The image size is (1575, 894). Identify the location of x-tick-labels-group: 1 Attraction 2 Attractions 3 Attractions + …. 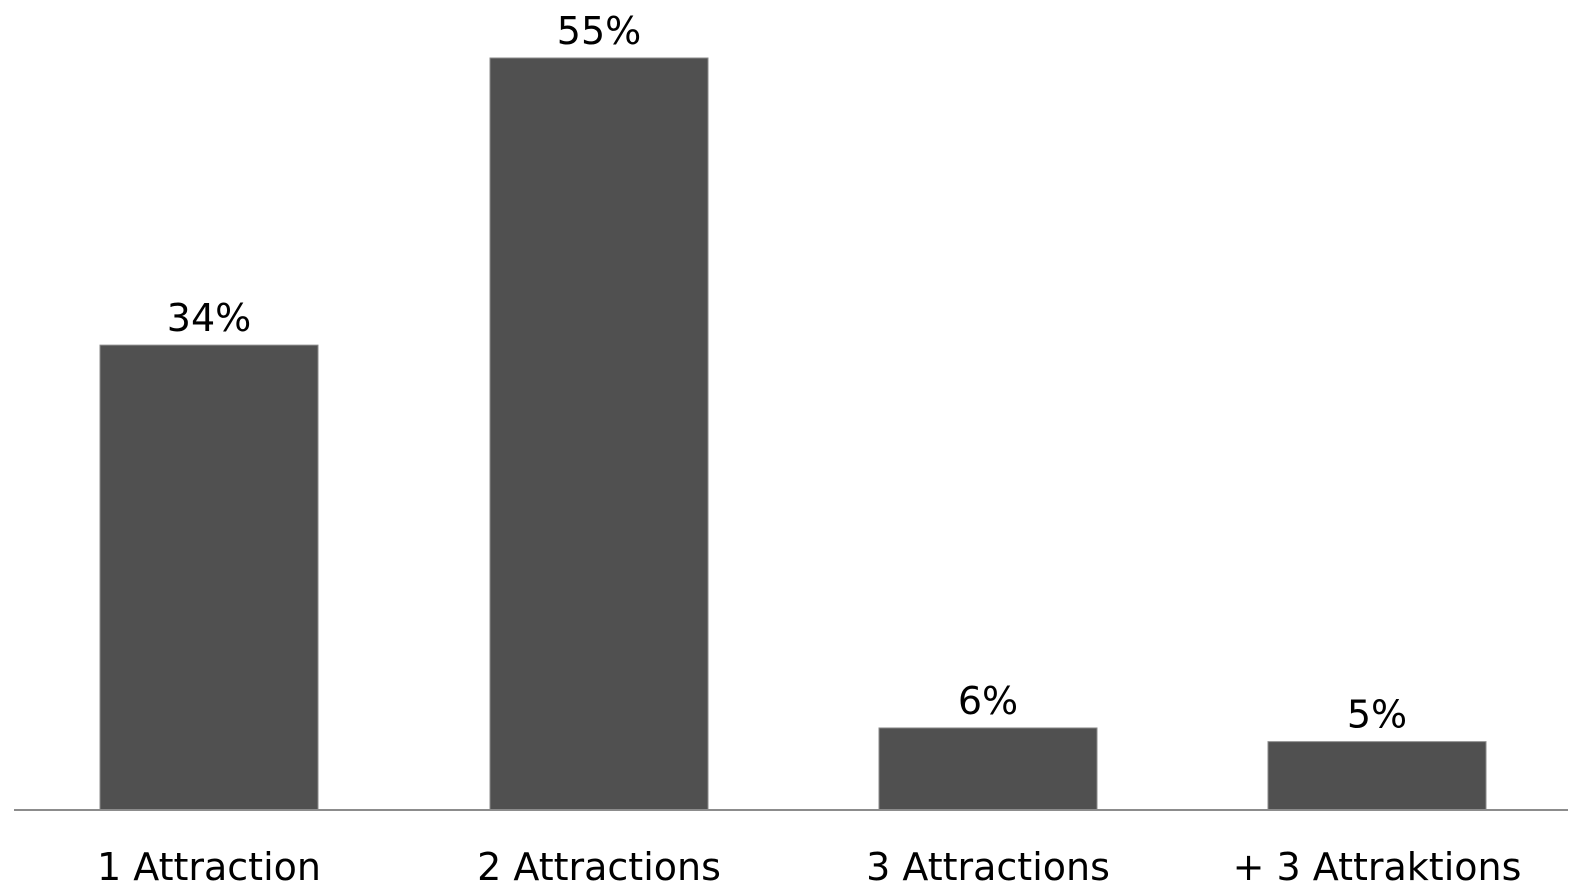
(809, 867).